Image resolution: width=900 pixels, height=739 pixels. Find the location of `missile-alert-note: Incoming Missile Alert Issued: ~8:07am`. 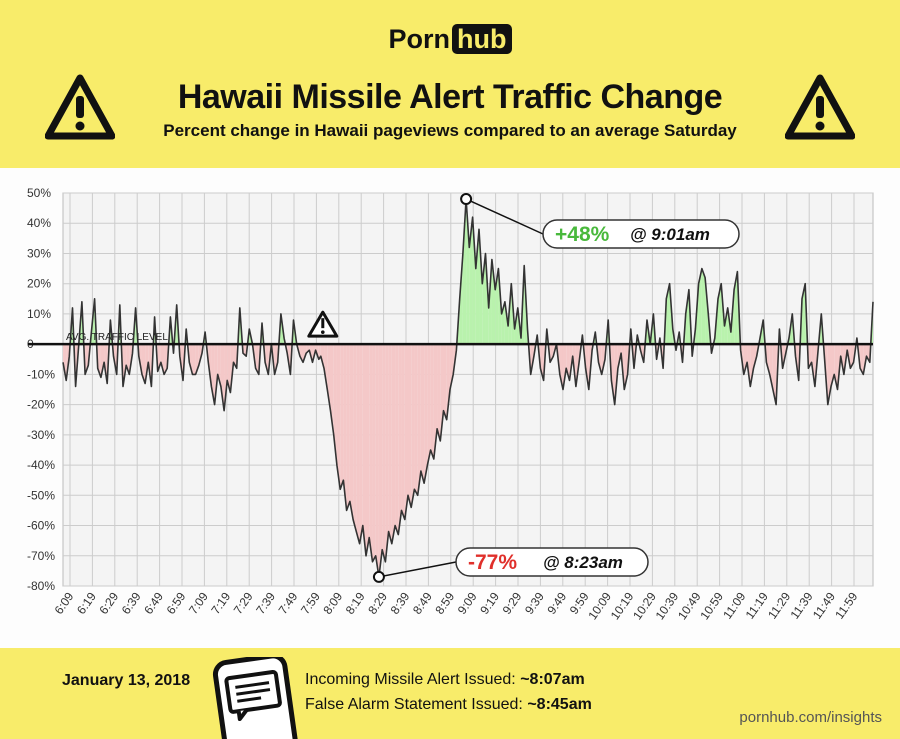

missile-alert-note: Incoming Missile Alert Issued: ~8:07am is located at coordinates (445, 680).